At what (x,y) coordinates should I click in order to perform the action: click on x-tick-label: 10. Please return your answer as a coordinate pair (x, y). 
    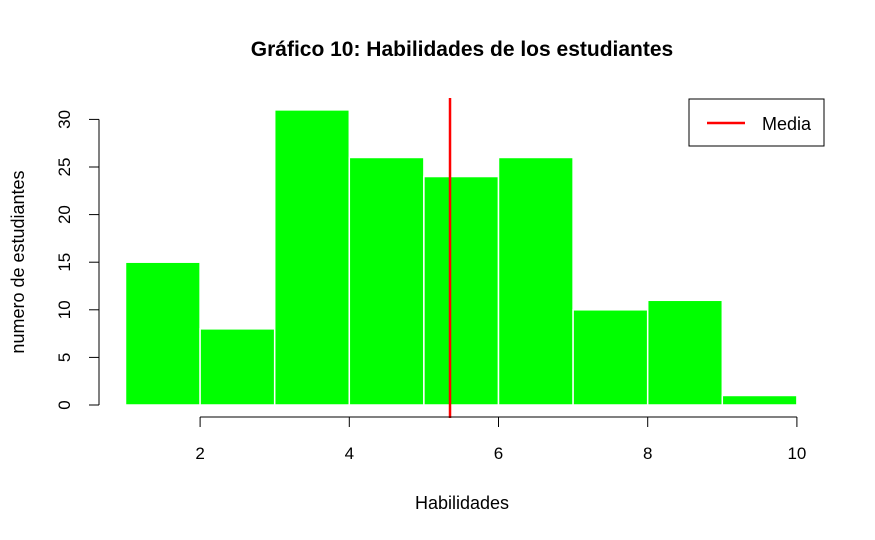
    Looking at the image, I should click on (796, 453).